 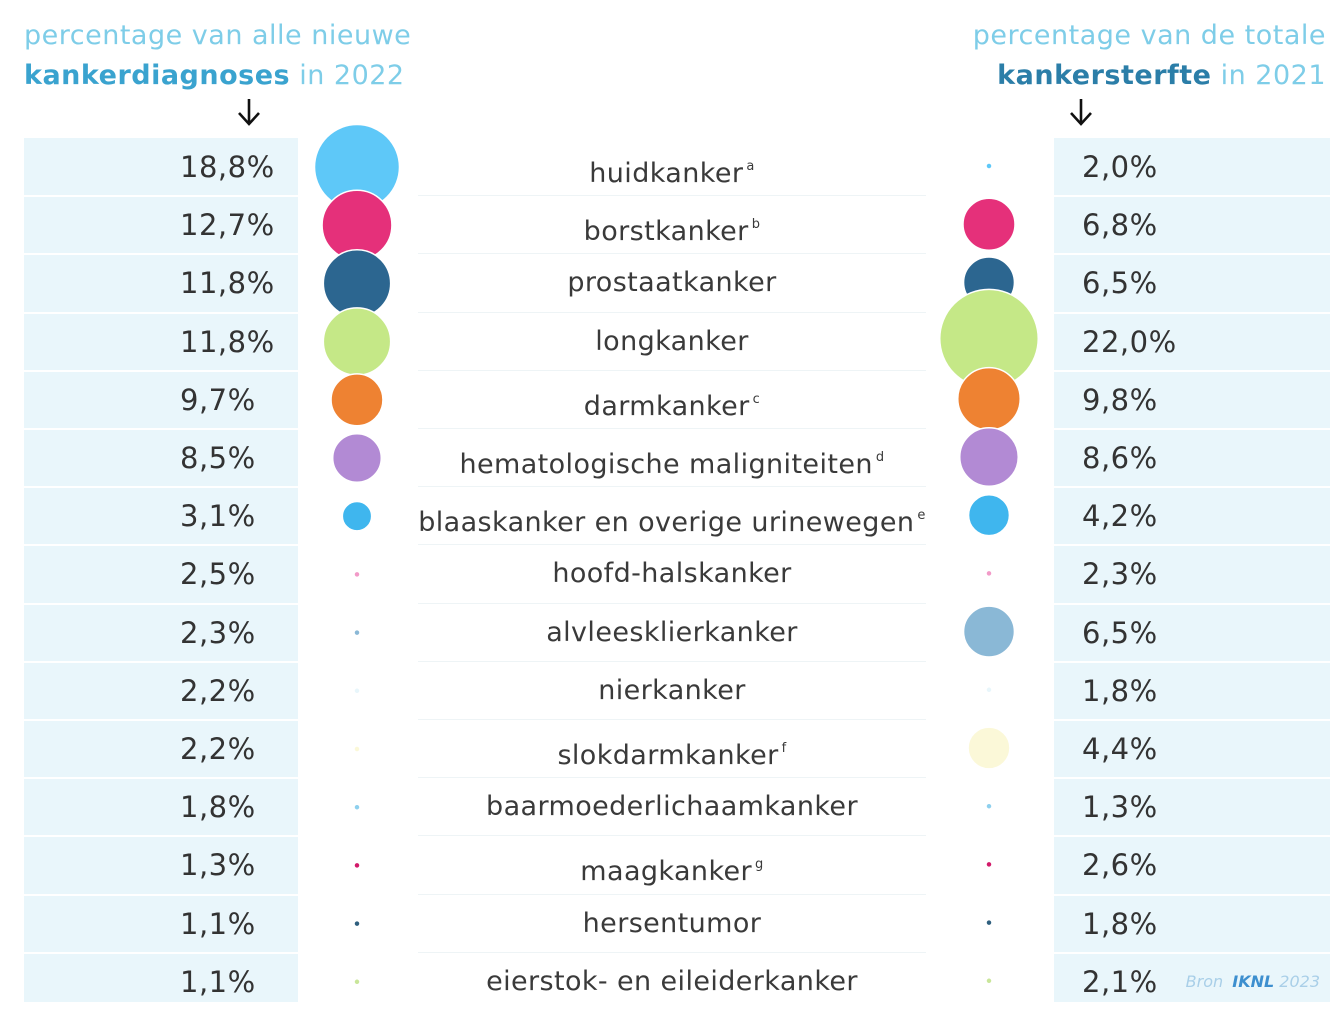 I want to click on diagnoses-value: 18,8%, so click(x=227, y=167).